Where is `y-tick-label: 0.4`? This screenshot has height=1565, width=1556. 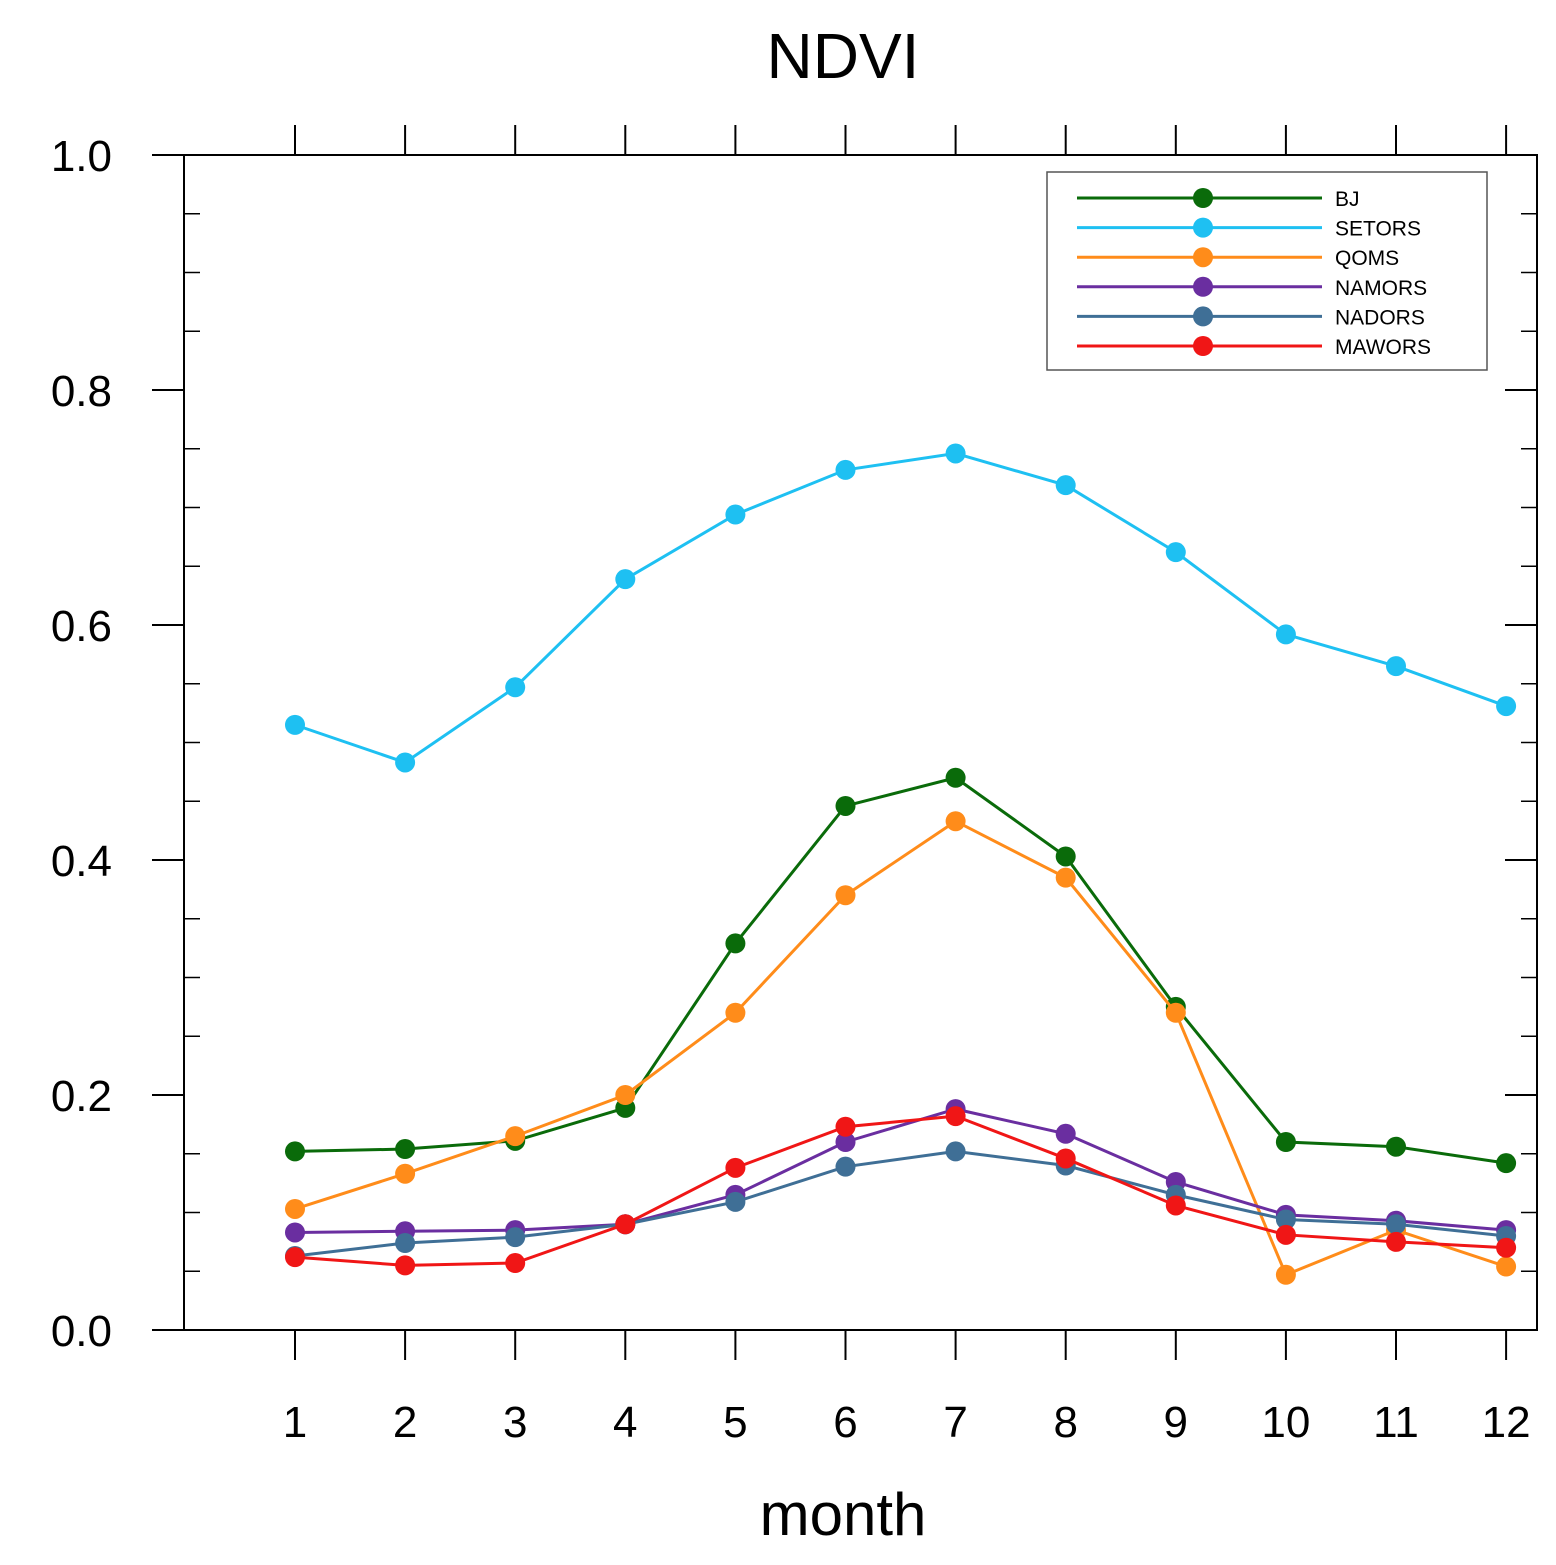 y-tick-label: 0.4 is located at coordinates (81, 861).